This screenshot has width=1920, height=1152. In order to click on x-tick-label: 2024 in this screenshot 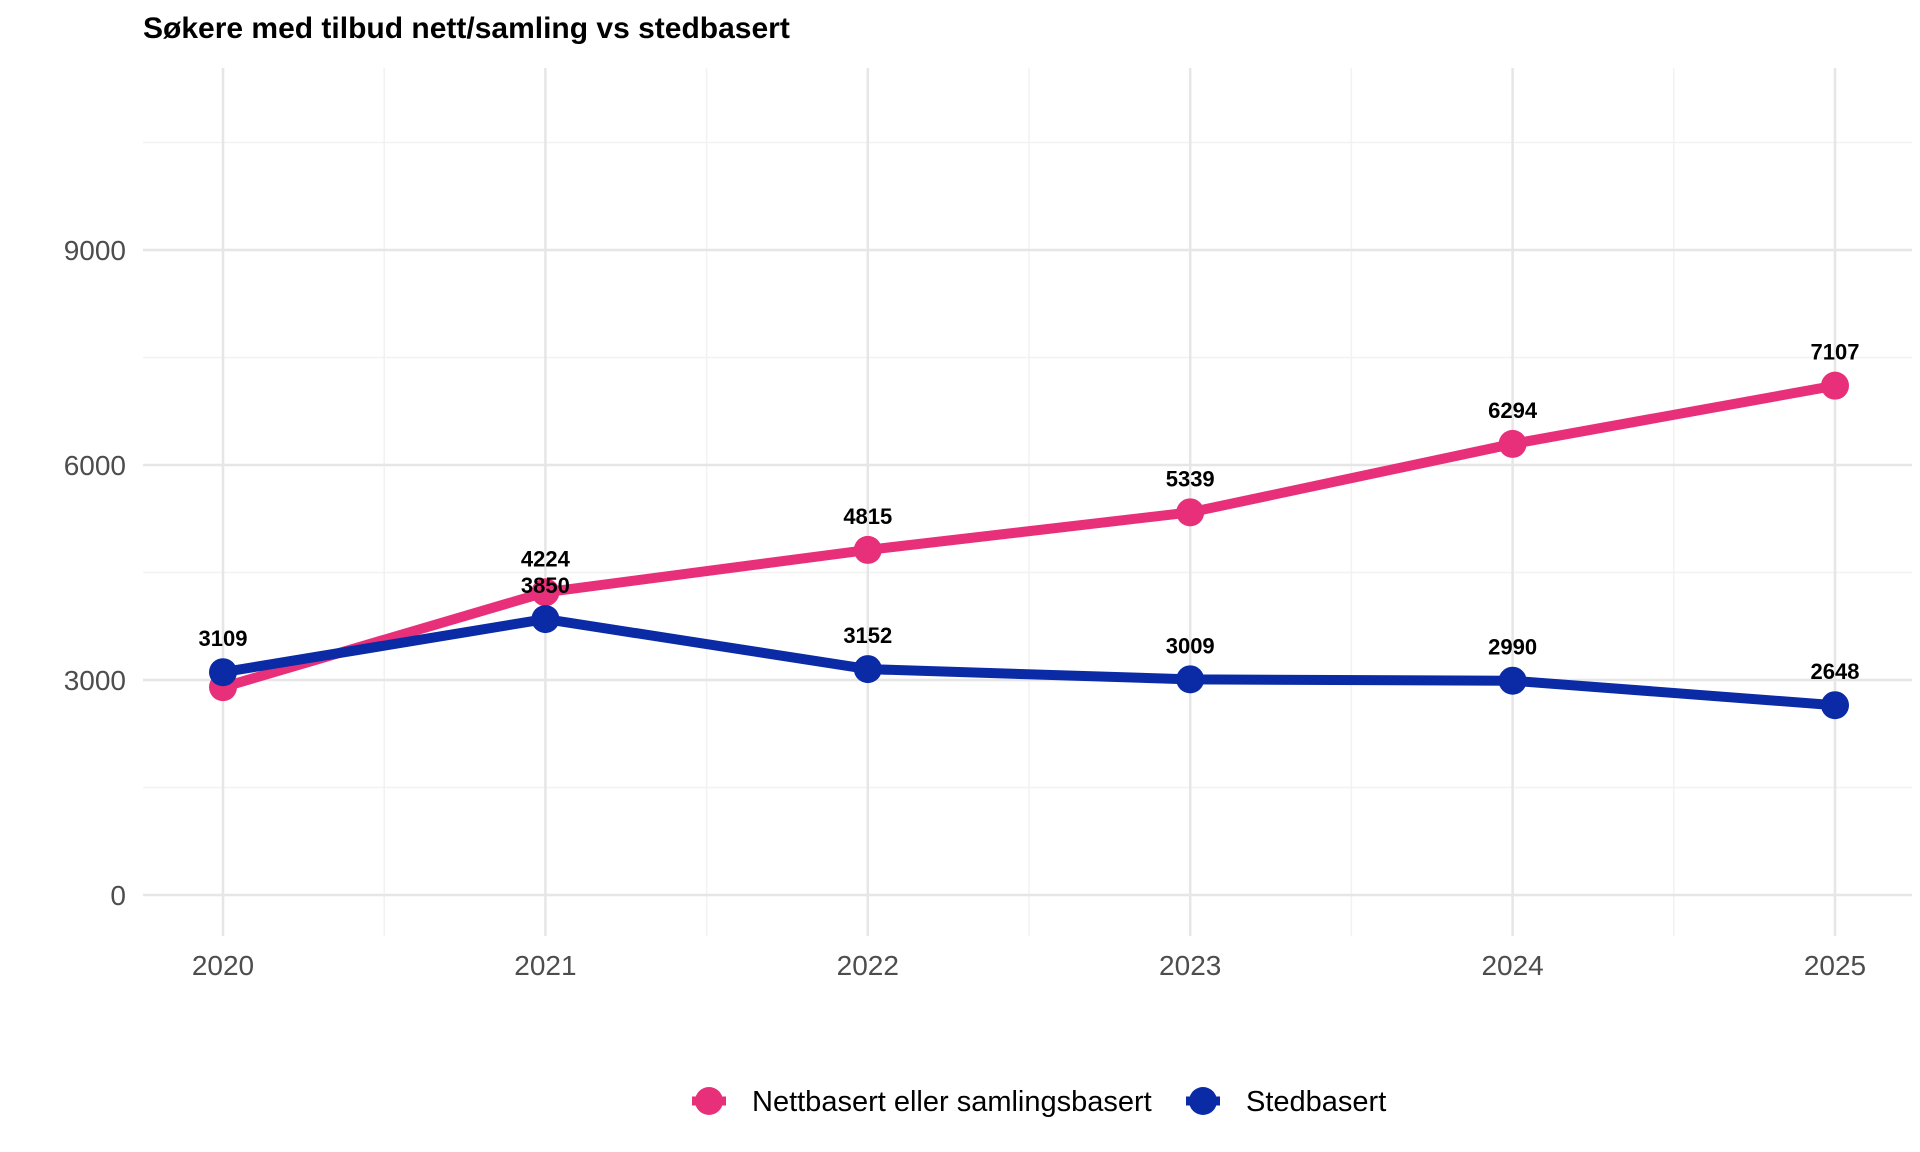, I will do `click(1512, 965)`.